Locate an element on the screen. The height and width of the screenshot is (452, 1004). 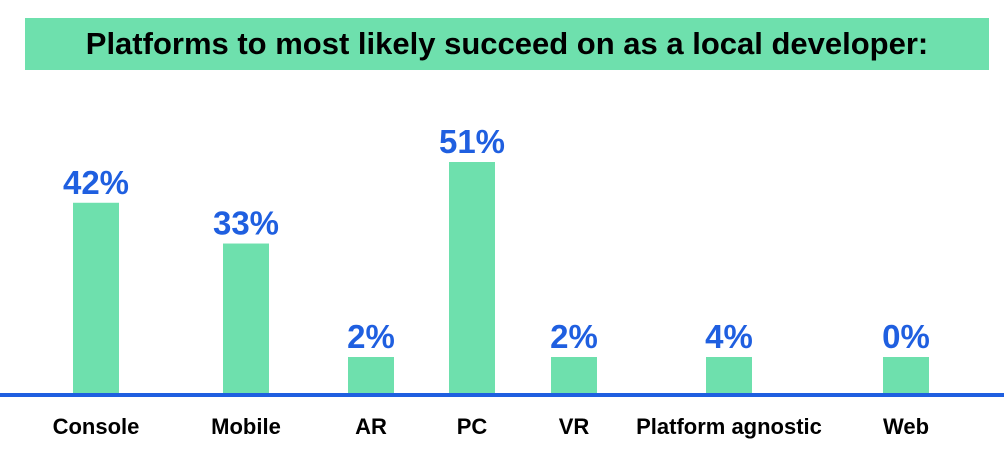
category-label: PC is located at coordinates (472, 426).